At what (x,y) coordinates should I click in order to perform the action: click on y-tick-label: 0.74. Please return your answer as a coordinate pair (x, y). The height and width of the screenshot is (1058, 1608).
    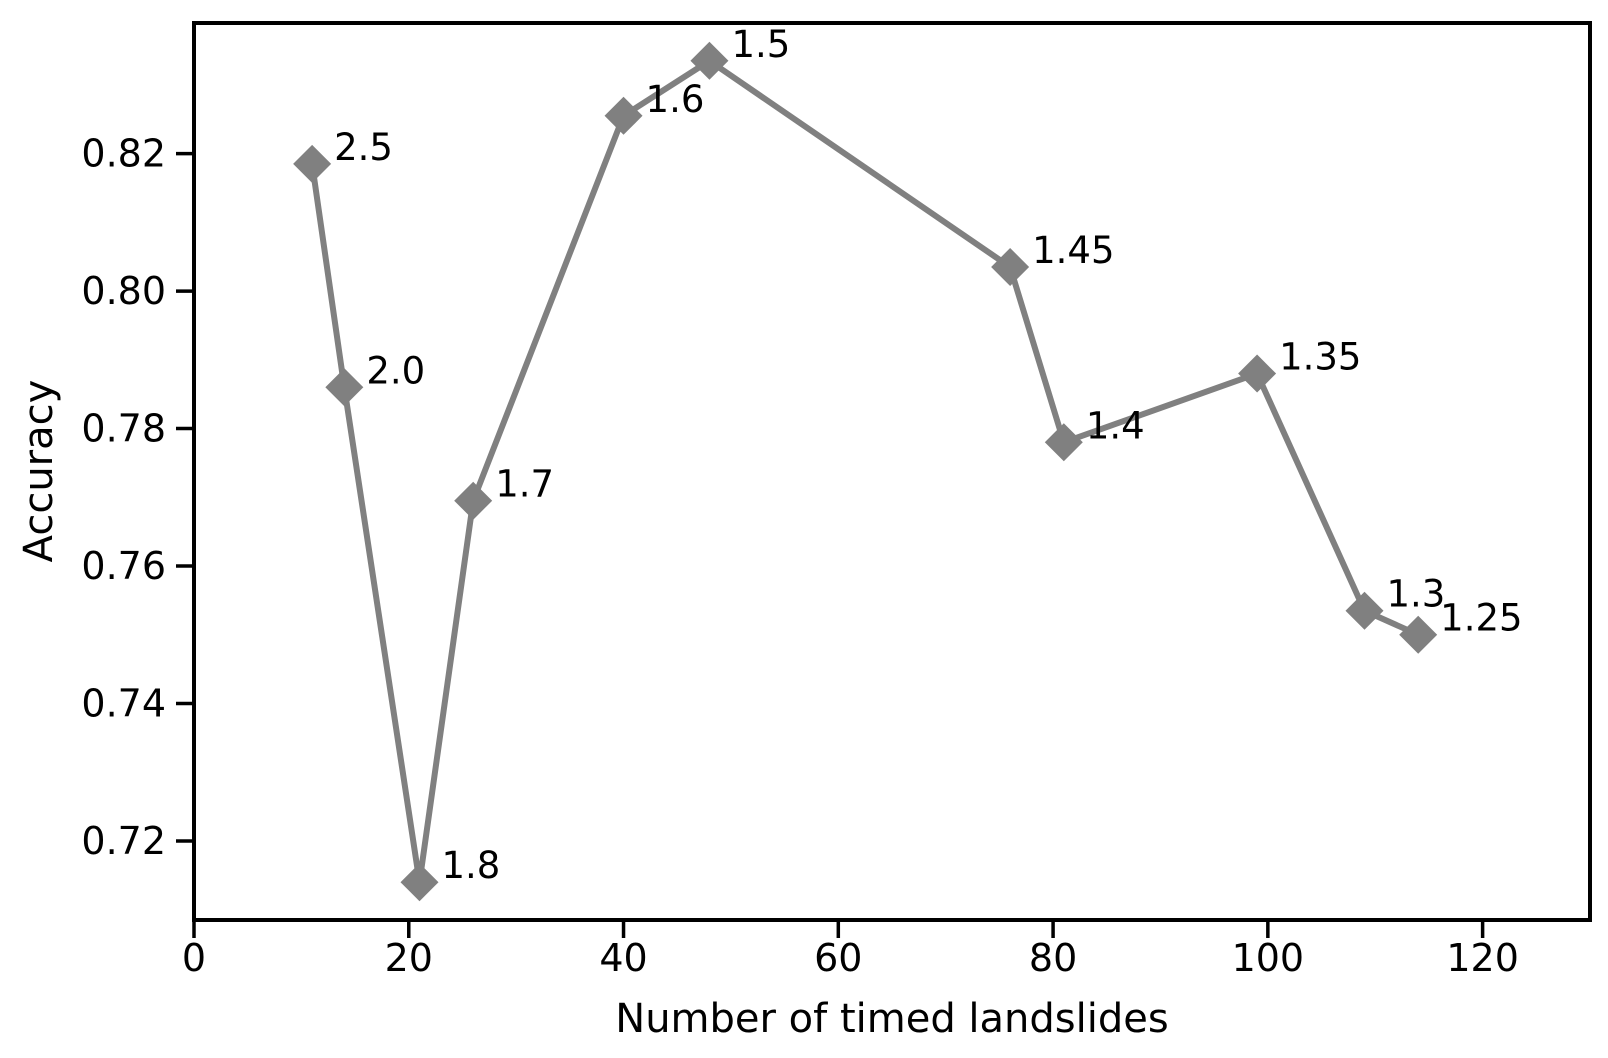
    Looking at the image, I should click on (123, 703).